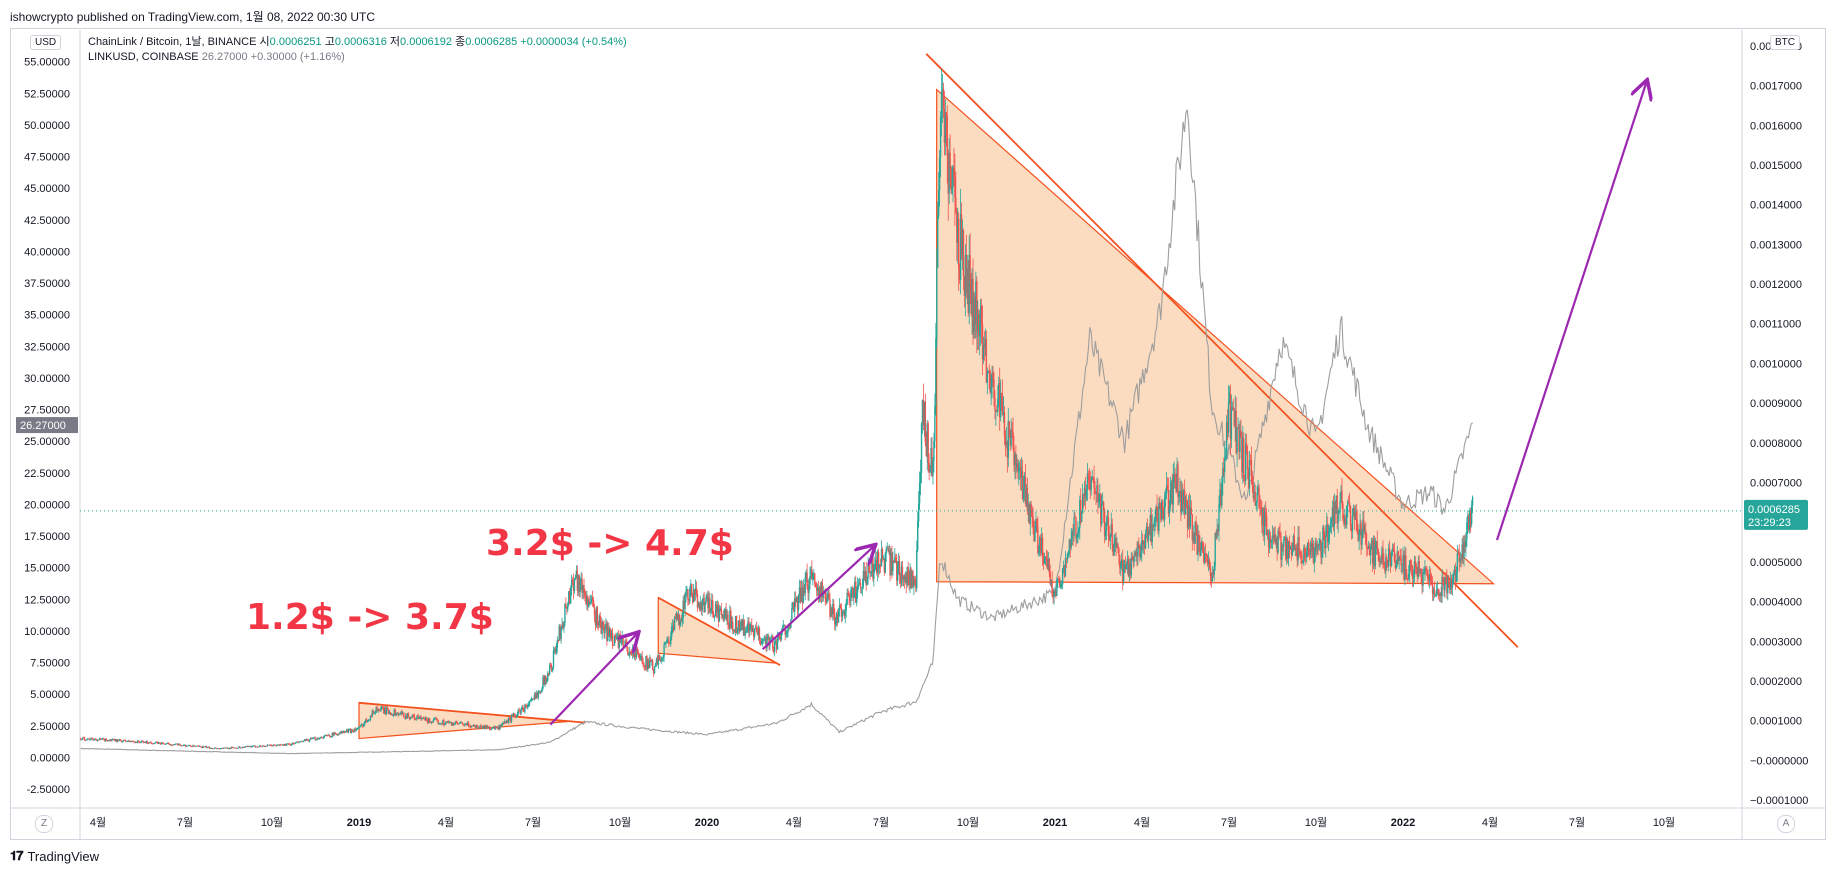 Image resolution: width=1834 pixels, height=872 pixels. Describe the element at coordinates (143, 57) in the screenshot. I see `legend-second-symbol: LINKUSD, COINBASE` at that location.